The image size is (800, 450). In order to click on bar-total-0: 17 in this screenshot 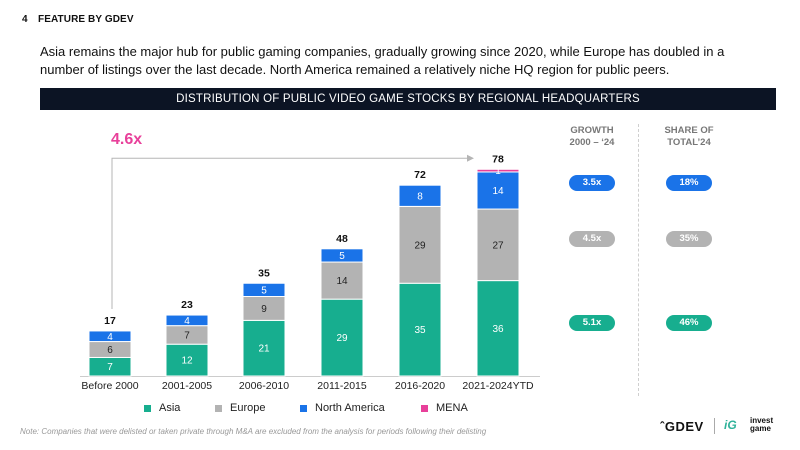, I will do `click(110, 321)`.